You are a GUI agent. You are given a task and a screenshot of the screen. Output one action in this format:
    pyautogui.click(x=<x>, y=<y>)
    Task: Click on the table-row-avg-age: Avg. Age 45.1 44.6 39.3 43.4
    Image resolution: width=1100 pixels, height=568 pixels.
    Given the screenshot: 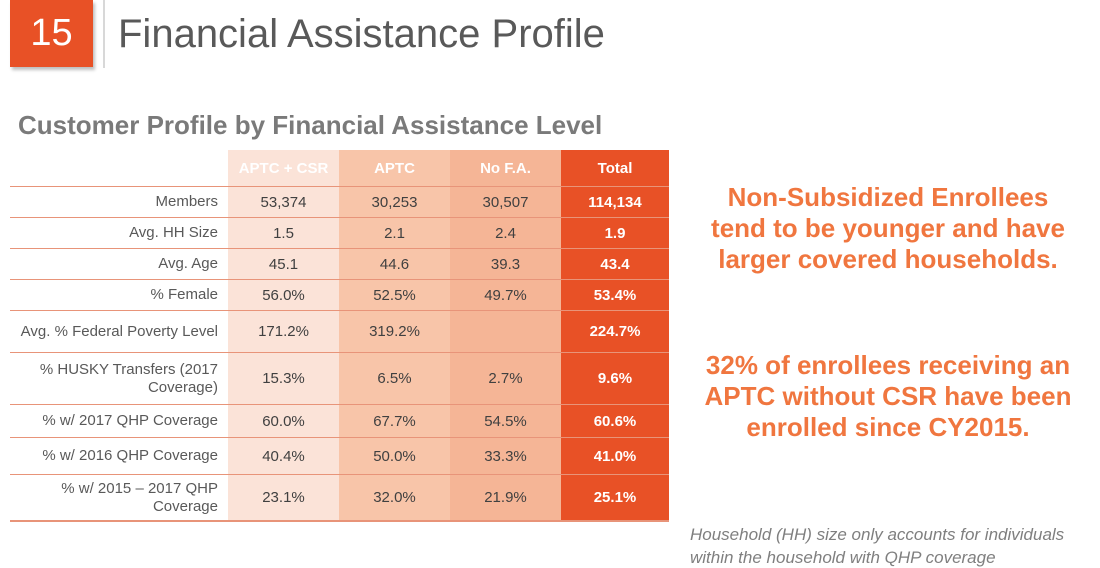 What is the action you would take?
    pyautogui.click(x=339, y=264)
    